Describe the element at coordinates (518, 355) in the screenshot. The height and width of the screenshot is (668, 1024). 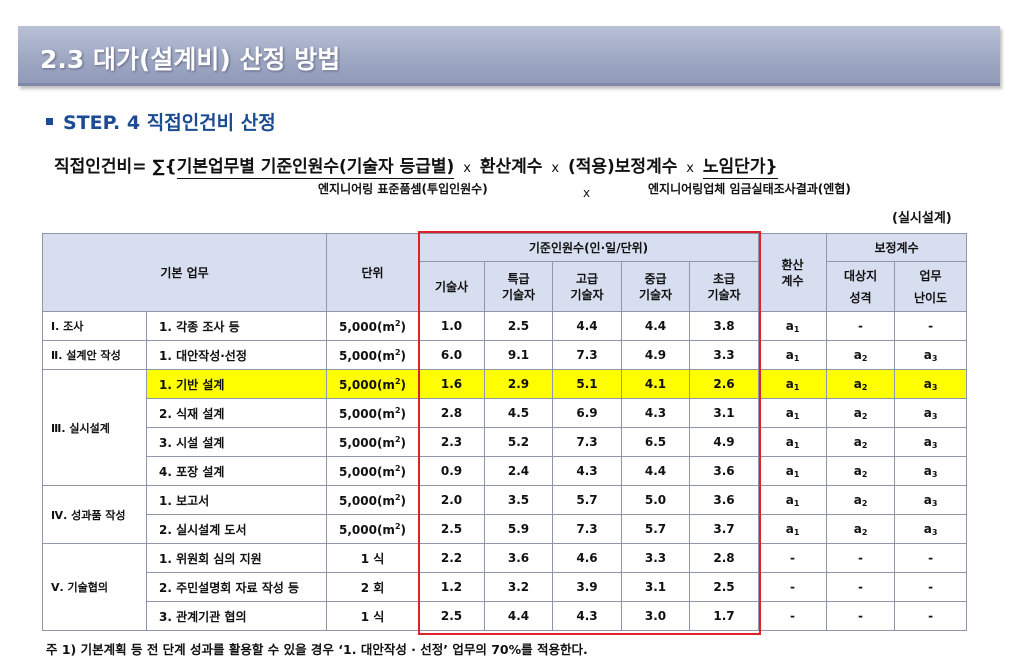
I see `personnel-value-cell: 9.1` at that location.